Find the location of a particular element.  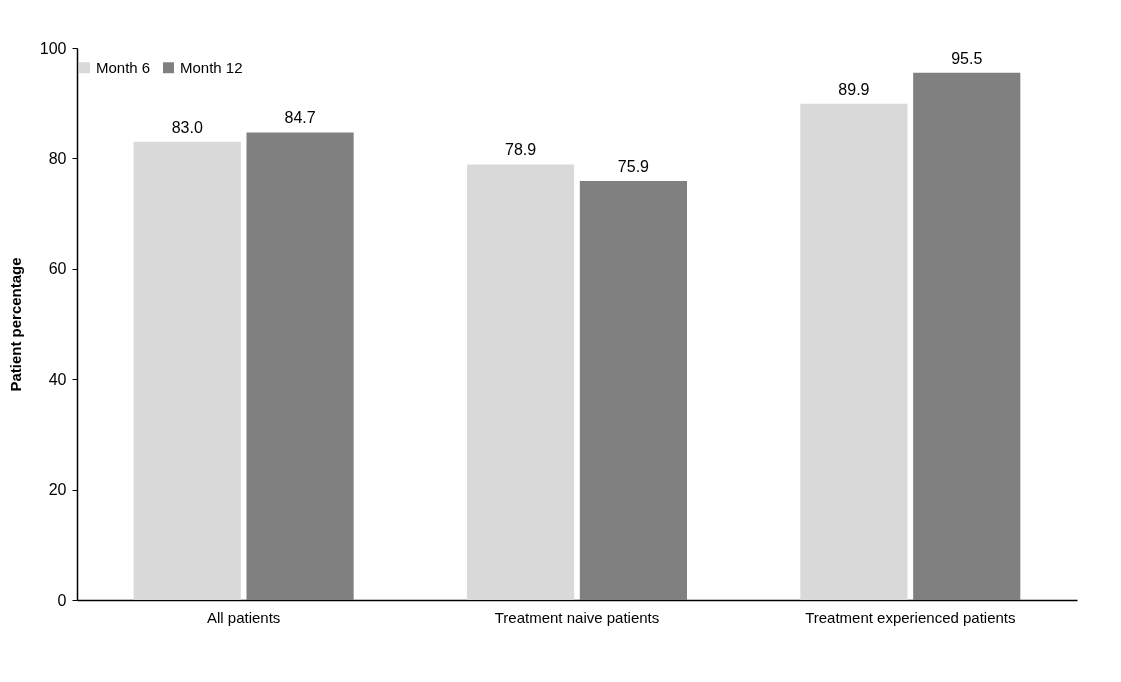

x-tick-label: All patients is located at coordinates (243, 617).